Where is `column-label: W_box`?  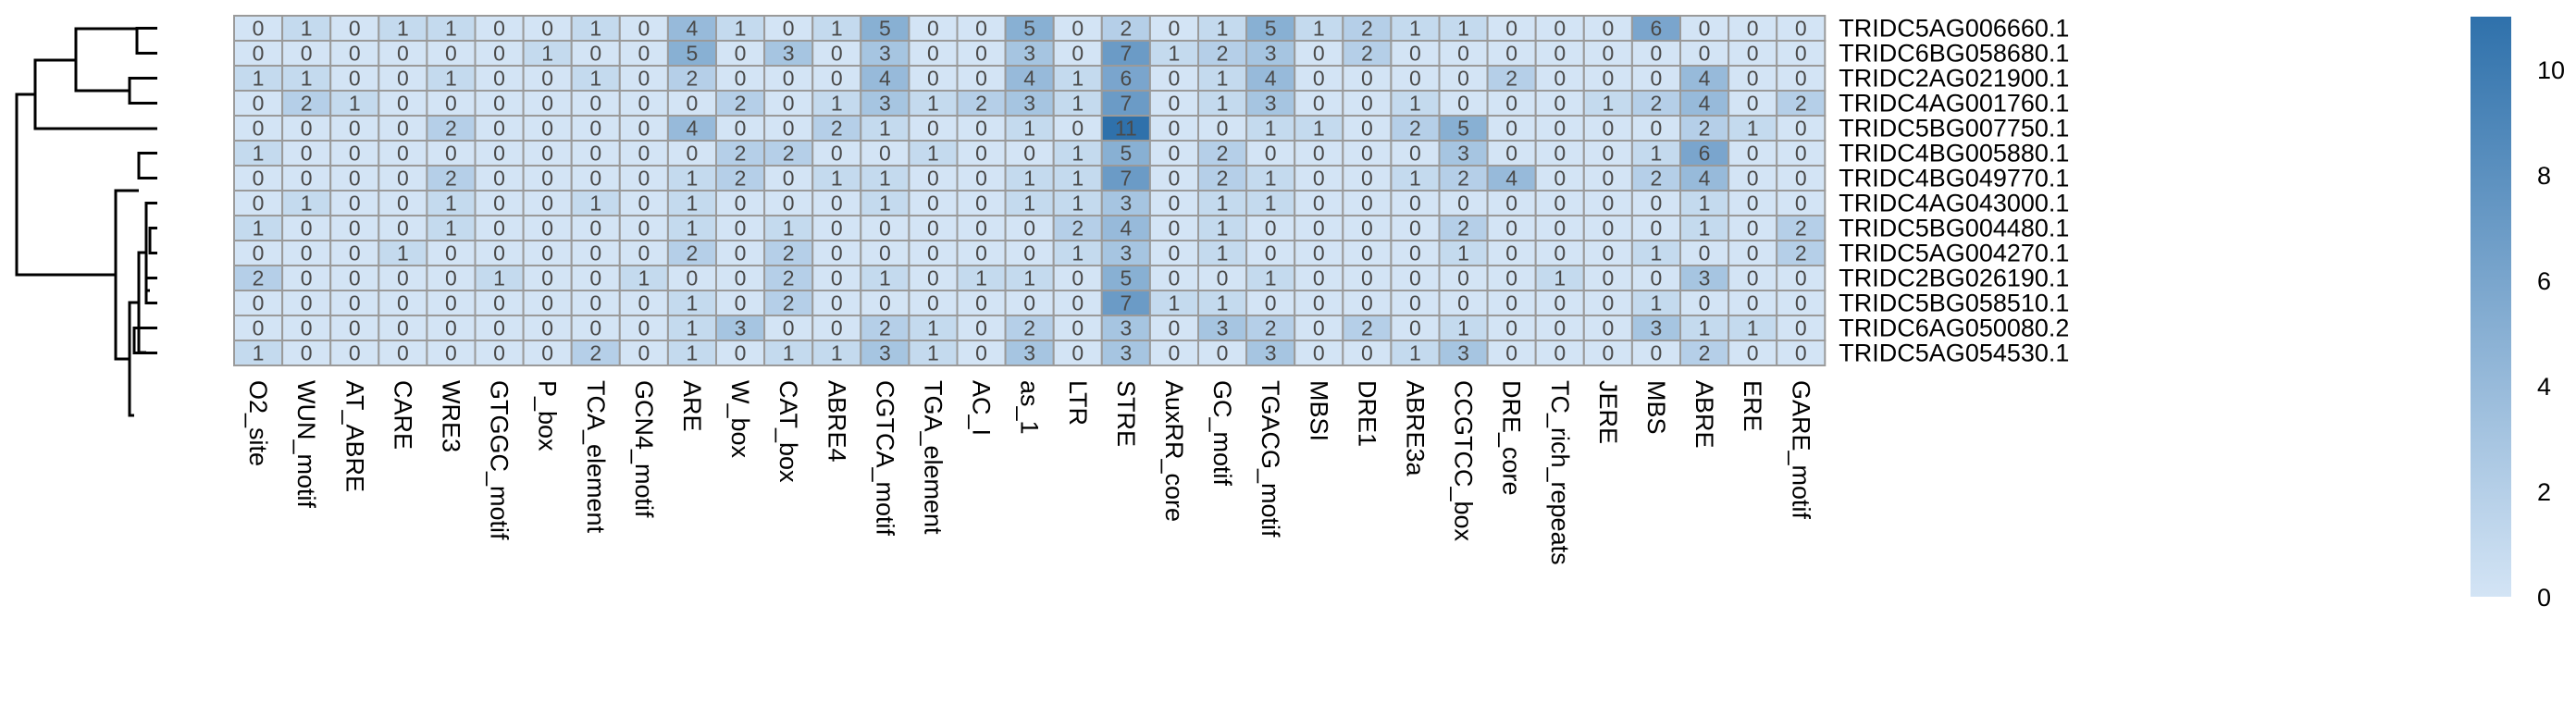 column-label: W_box is located at coordinates (740, 419).